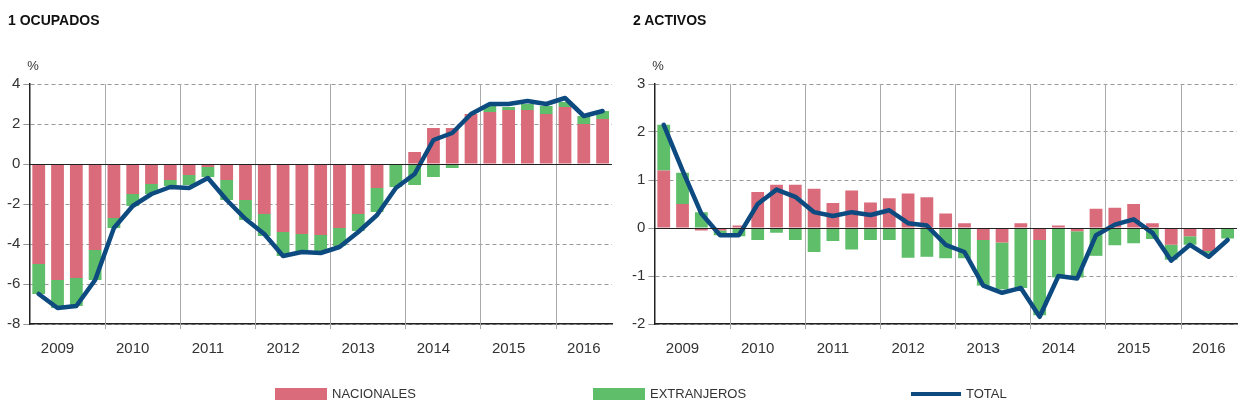 Image resolution: width=1250 pixels, height=410 pixels. What do you see at coordinates (16, 83) in the screenshot?
I see `y-tick-label: 4` at bounding box center [16, 83].